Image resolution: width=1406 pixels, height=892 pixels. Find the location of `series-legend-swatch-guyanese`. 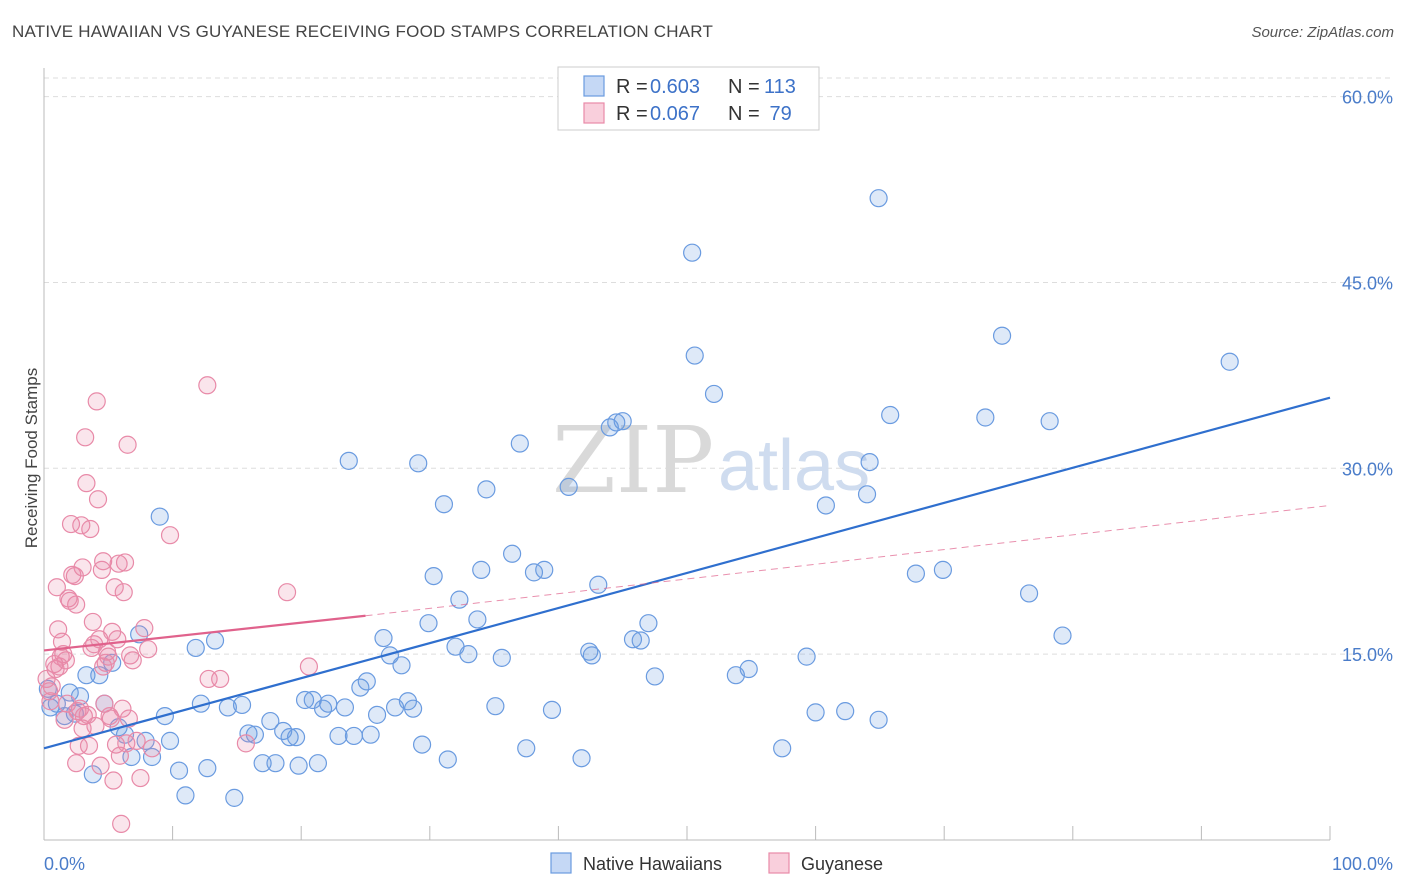

series-legend-swatch-guyanese is located at coordinates (779, 863).